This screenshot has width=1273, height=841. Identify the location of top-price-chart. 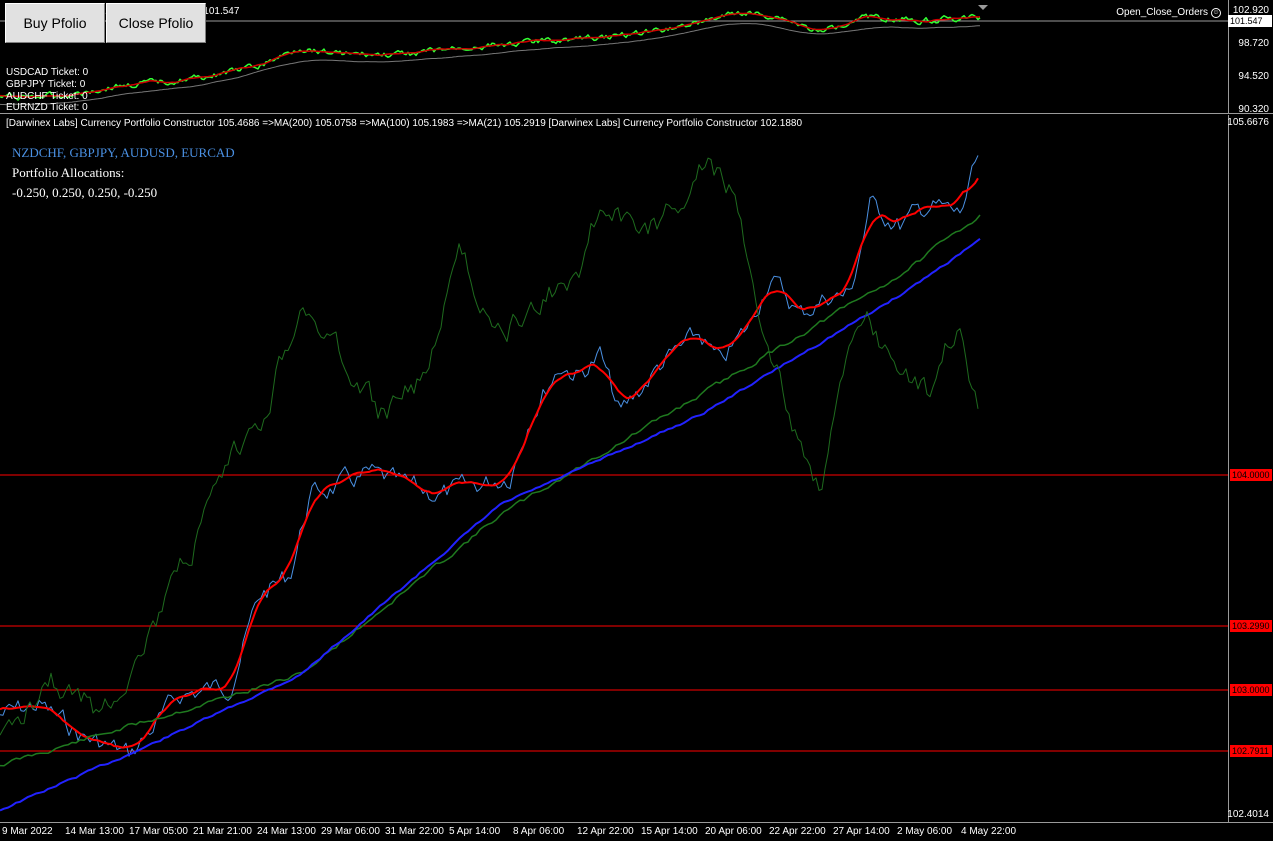
(614, 55).